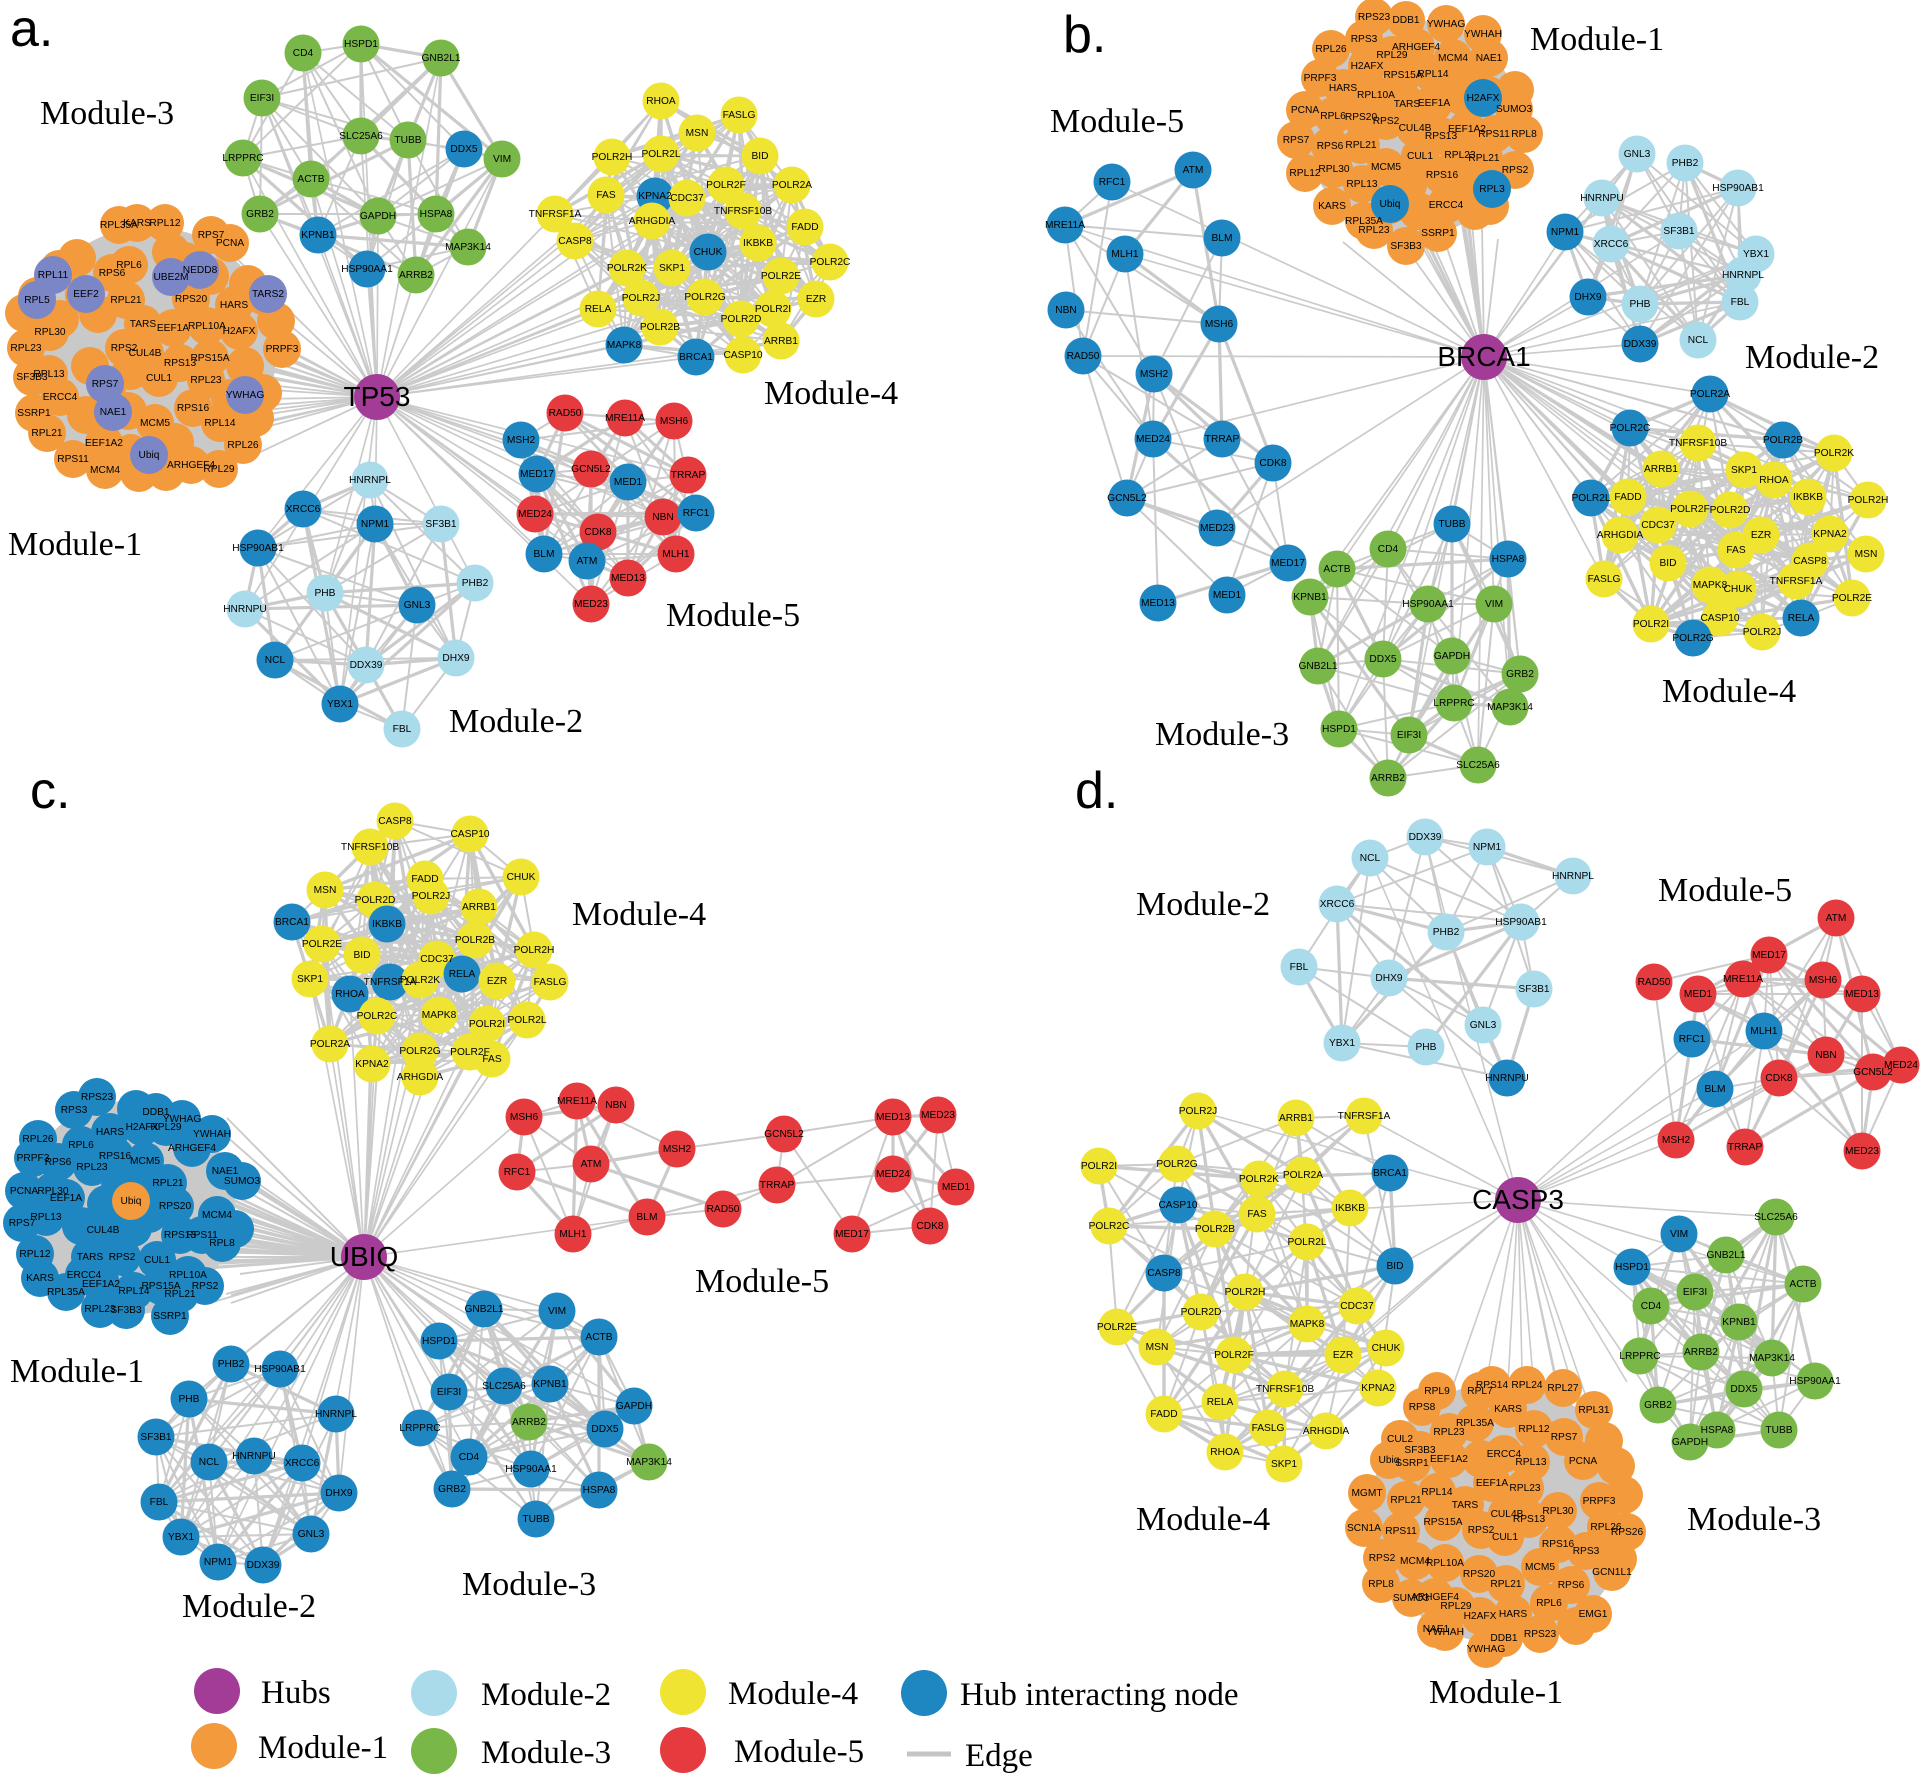  What do you see at coordinates (1310, 597) in the screenshot?
I see `svg-text: KPNB1` at bounding box center [1310, 597].